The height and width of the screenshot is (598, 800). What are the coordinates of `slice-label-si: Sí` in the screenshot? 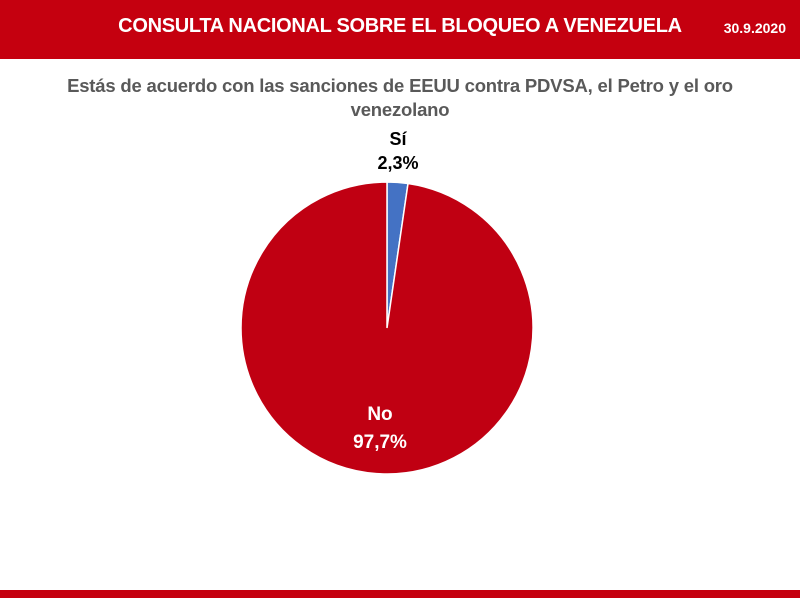 It's located at (398, 139).